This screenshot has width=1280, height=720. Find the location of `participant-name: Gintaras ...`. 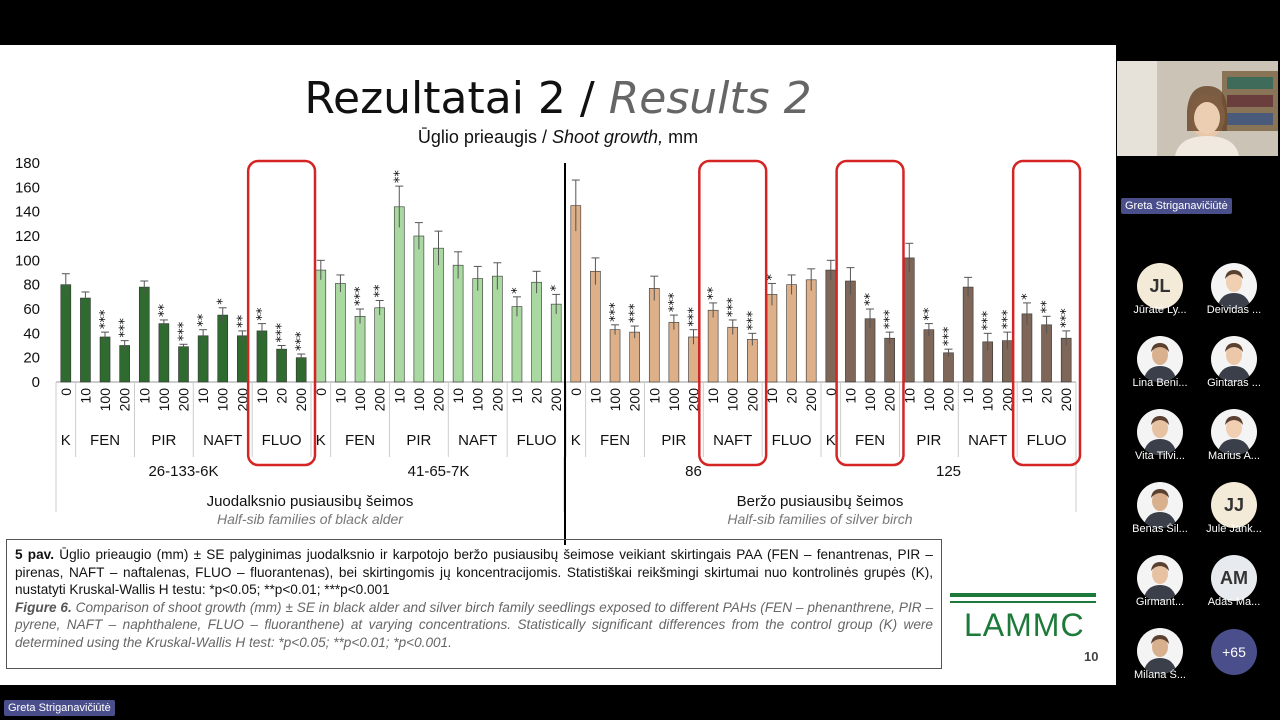

participant-name: Gintaras ... is located at coordinates (1234, 383).